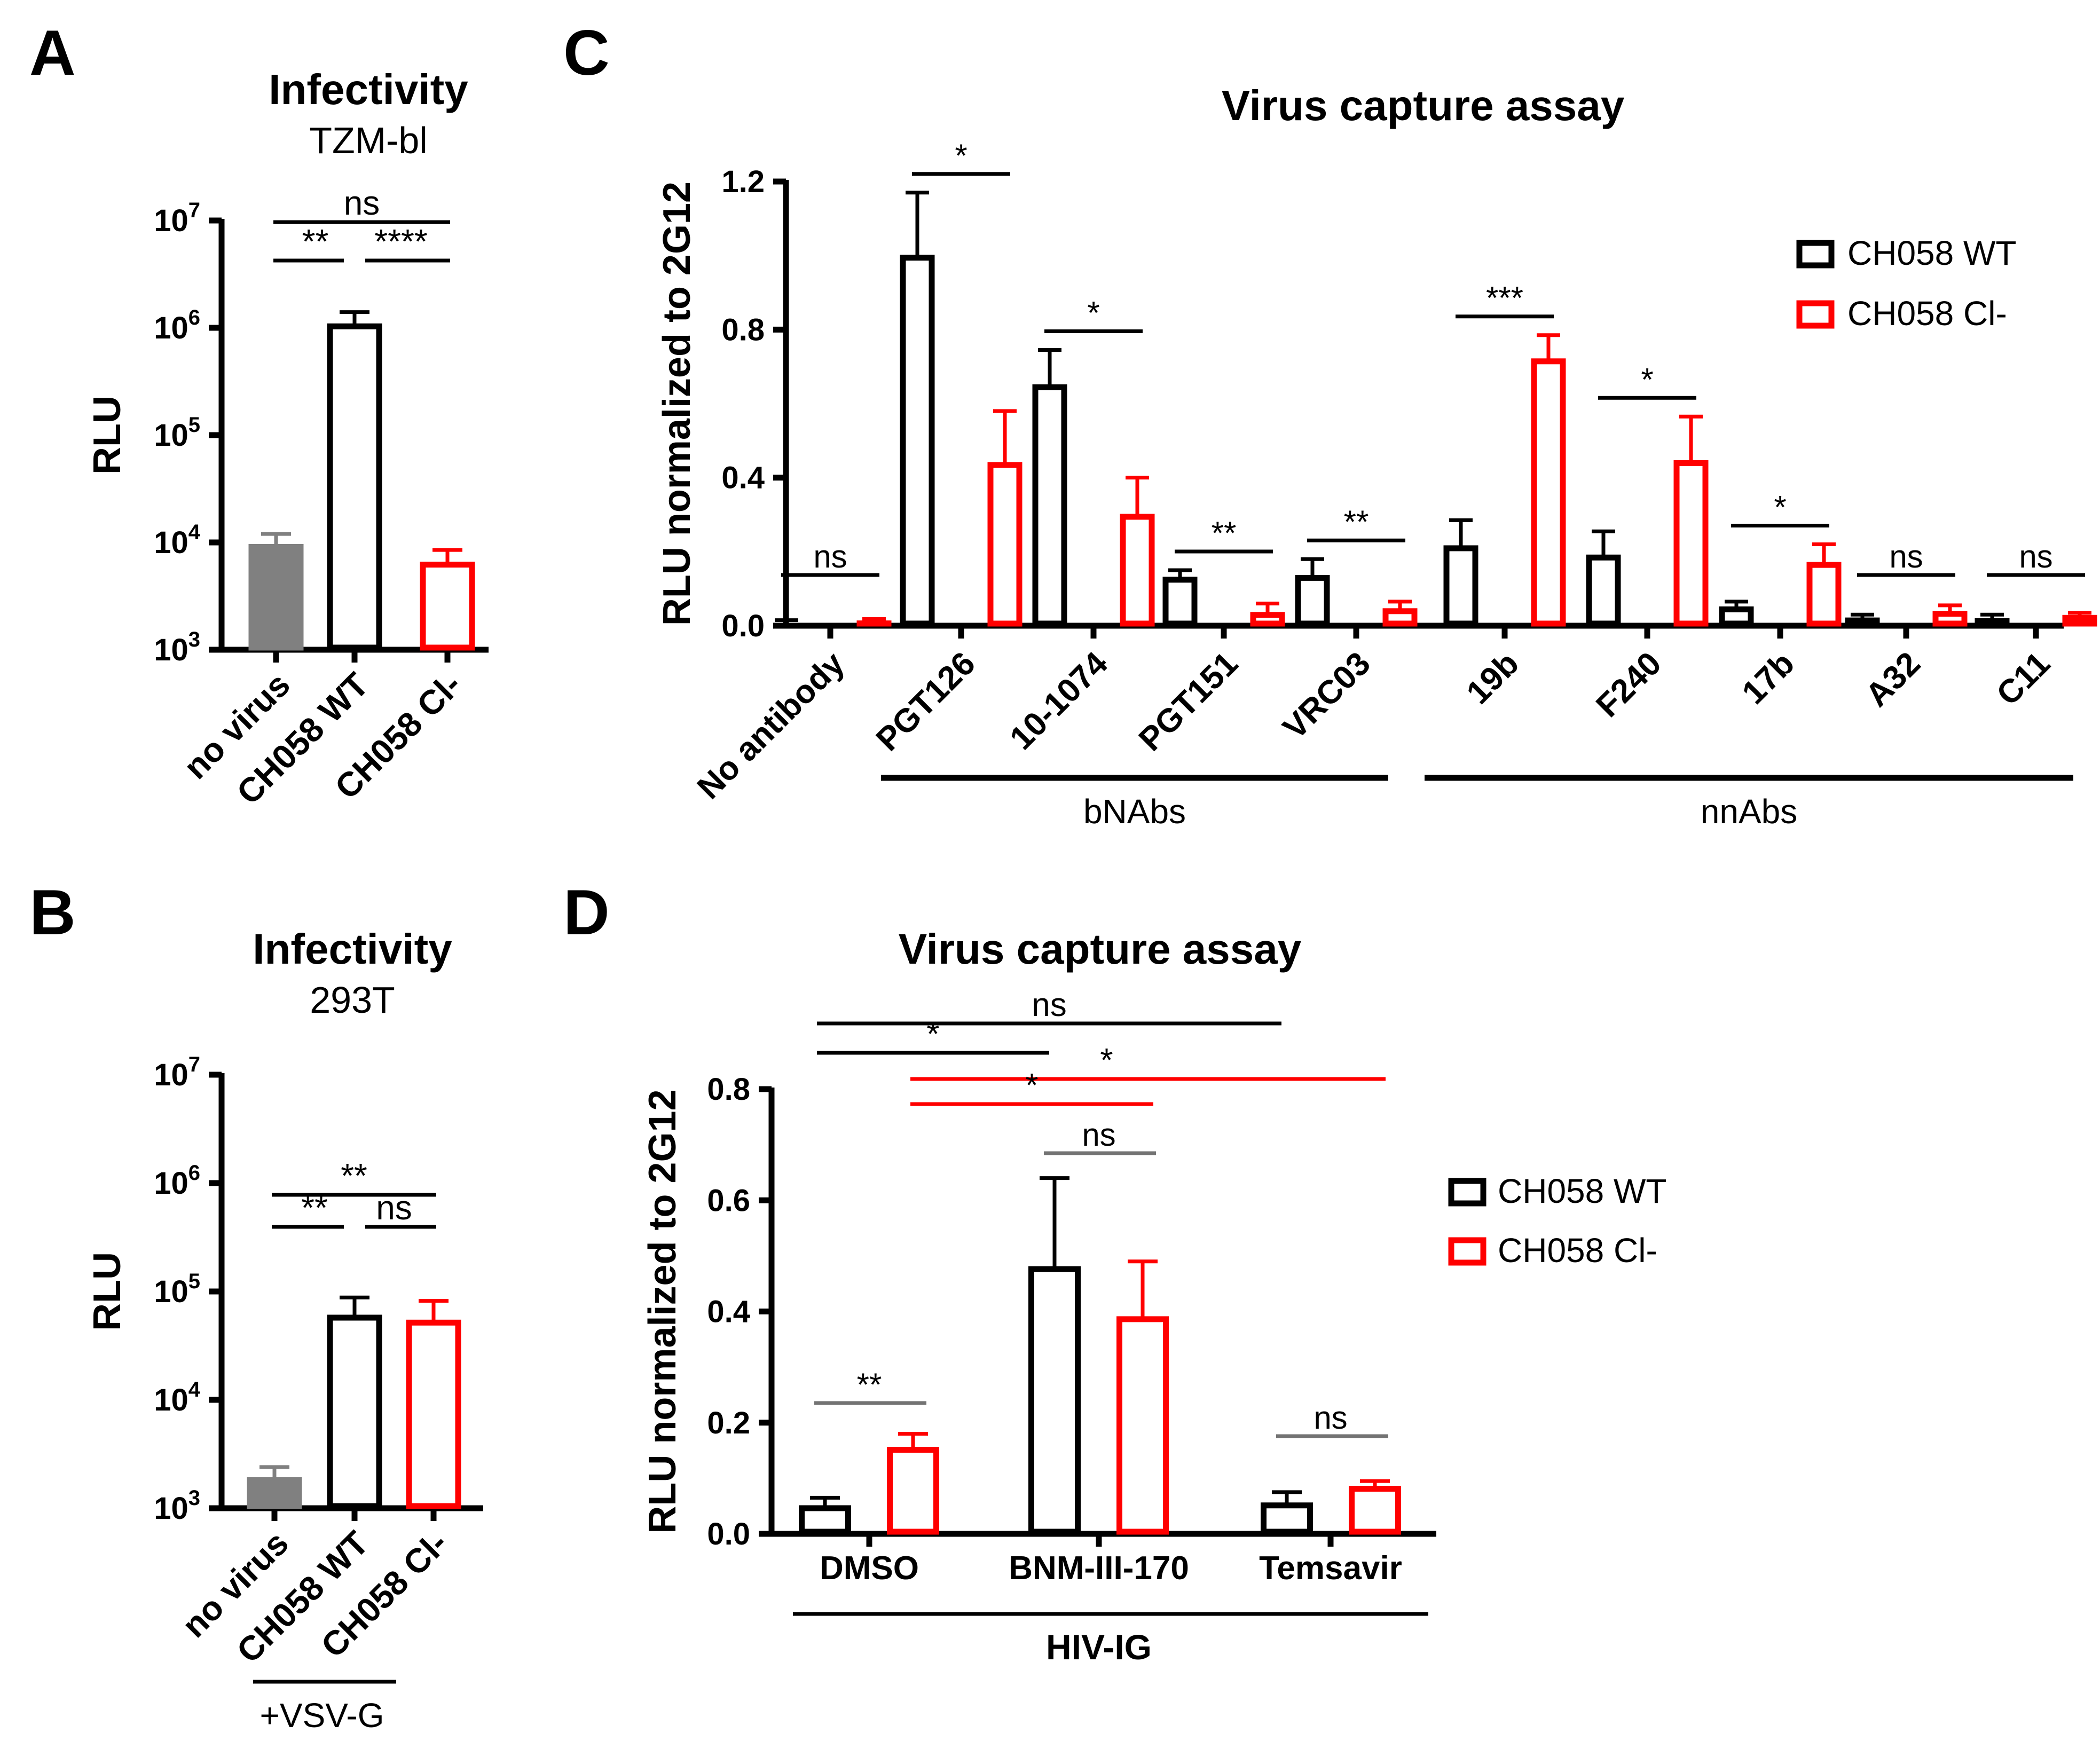 The image size is (2100, 1749). I want to click on x-tick-label: 17b, so click(1768, 678).